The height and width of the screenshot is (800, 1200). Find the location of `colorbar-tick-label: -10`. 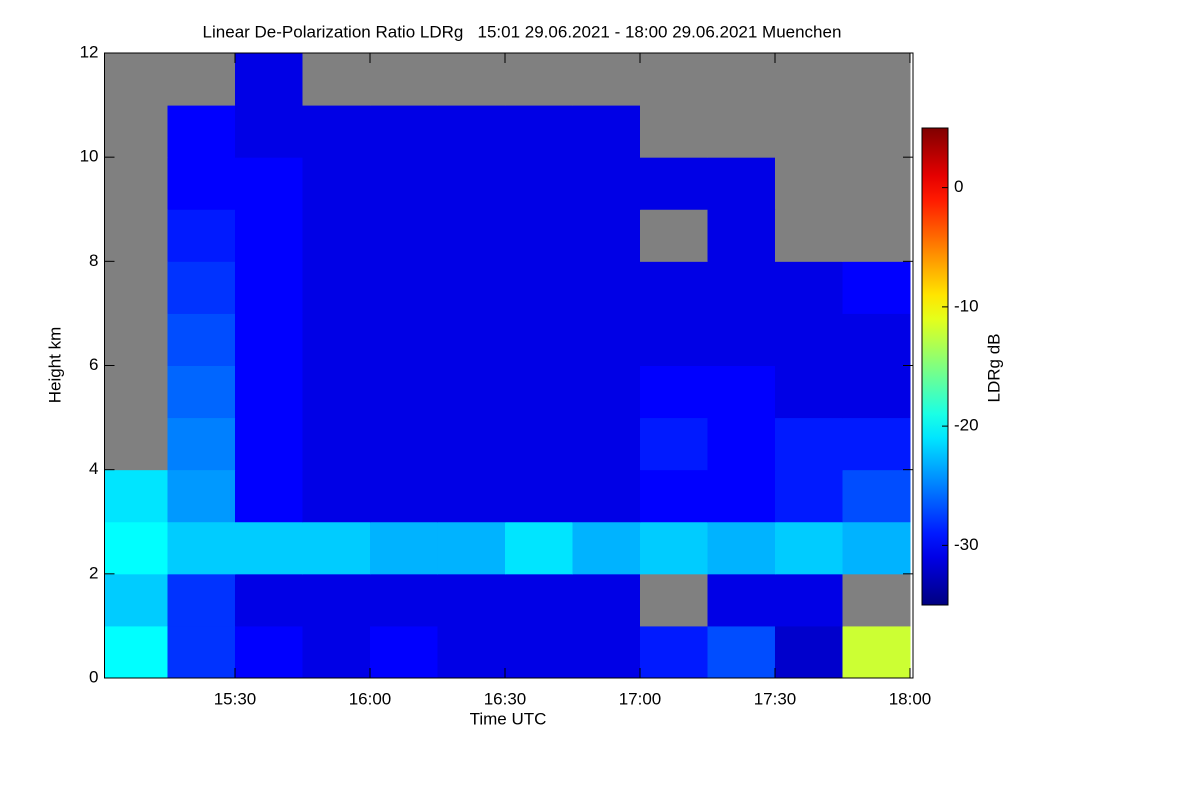

colorbar-tick-label: -10 is located at coordinates (966, 305).